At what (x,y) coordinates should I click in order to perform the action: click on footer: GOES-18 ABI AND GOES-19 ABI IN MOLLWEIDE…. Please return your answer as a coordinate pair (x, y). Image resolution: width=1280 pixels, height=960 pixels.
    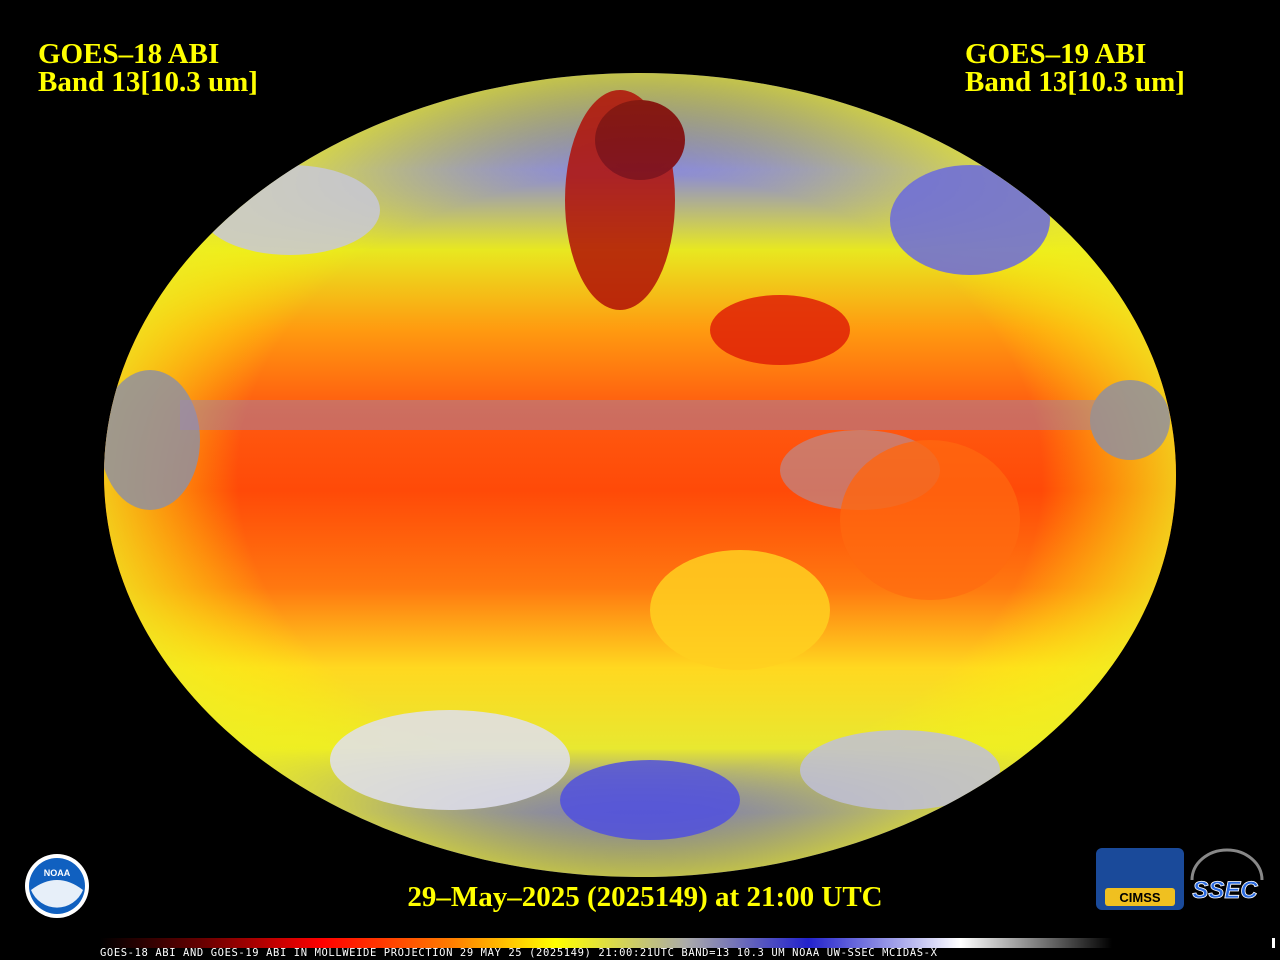
    Looking at the image, I should click on (519, 953).